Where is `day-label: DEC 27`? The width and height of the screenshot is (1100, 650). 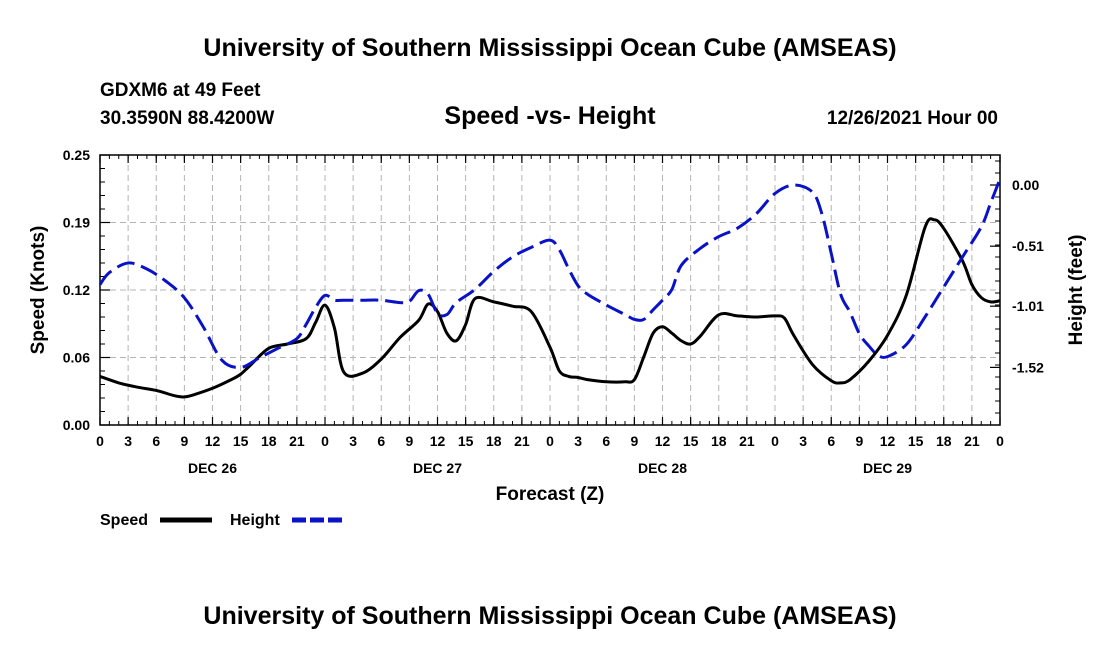
day-label: DEC 27 is located at coordinates (437, 468).